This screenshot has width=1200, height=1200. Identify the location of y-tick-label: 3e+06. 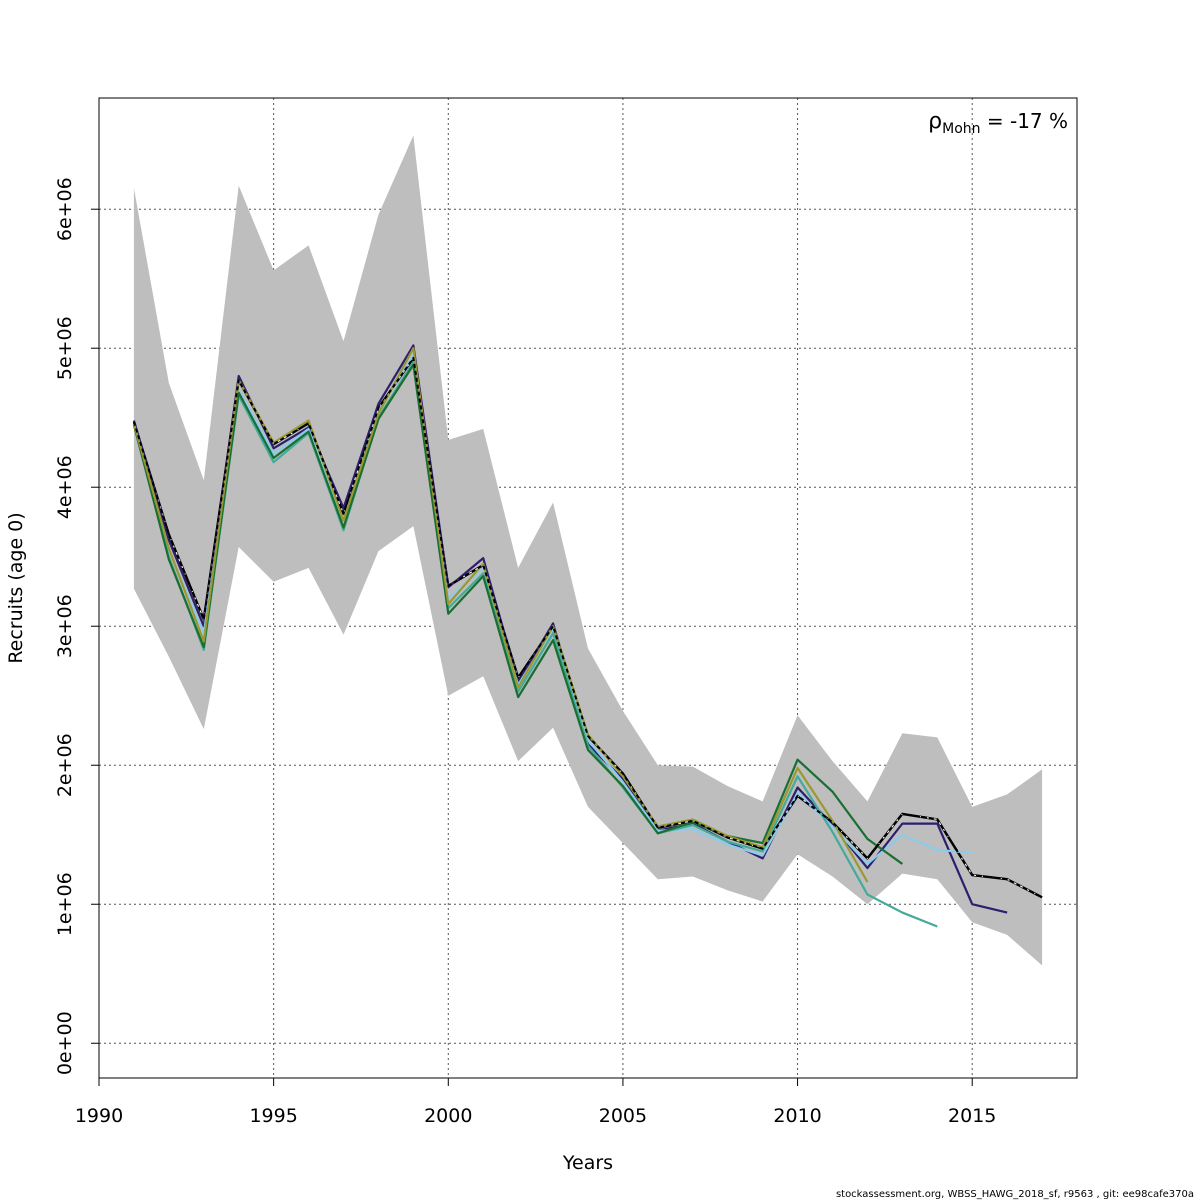
(65, 626).